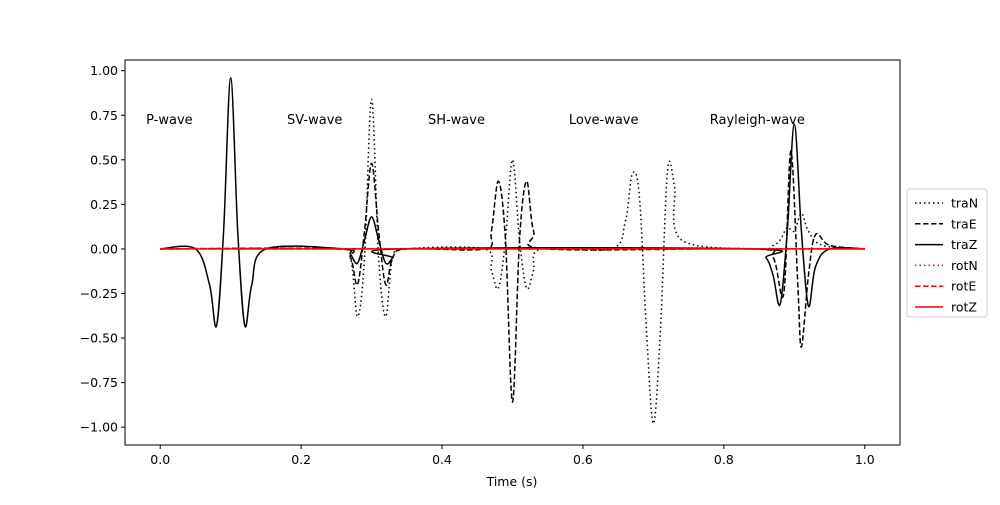 Image resolution: width=1000 pixels, height=505 pixels. Describe the element at coordinates (314, 120) in the screenshot. I see `annotation-sv-wave: SV-wave` at that location.